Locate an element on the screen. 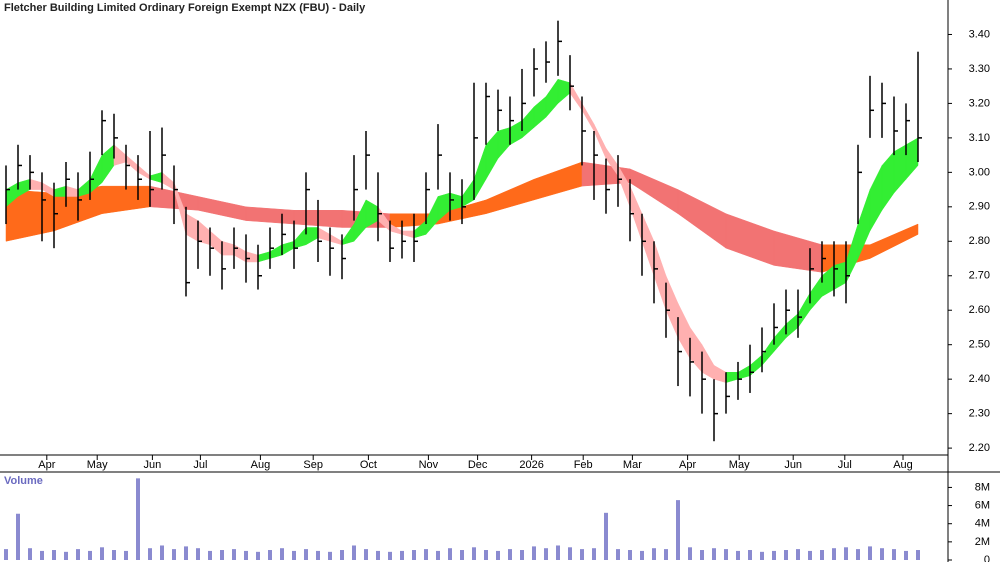 The image size is (1000, 562). x-tick-label: Mar is located at coordinates (632, 465).